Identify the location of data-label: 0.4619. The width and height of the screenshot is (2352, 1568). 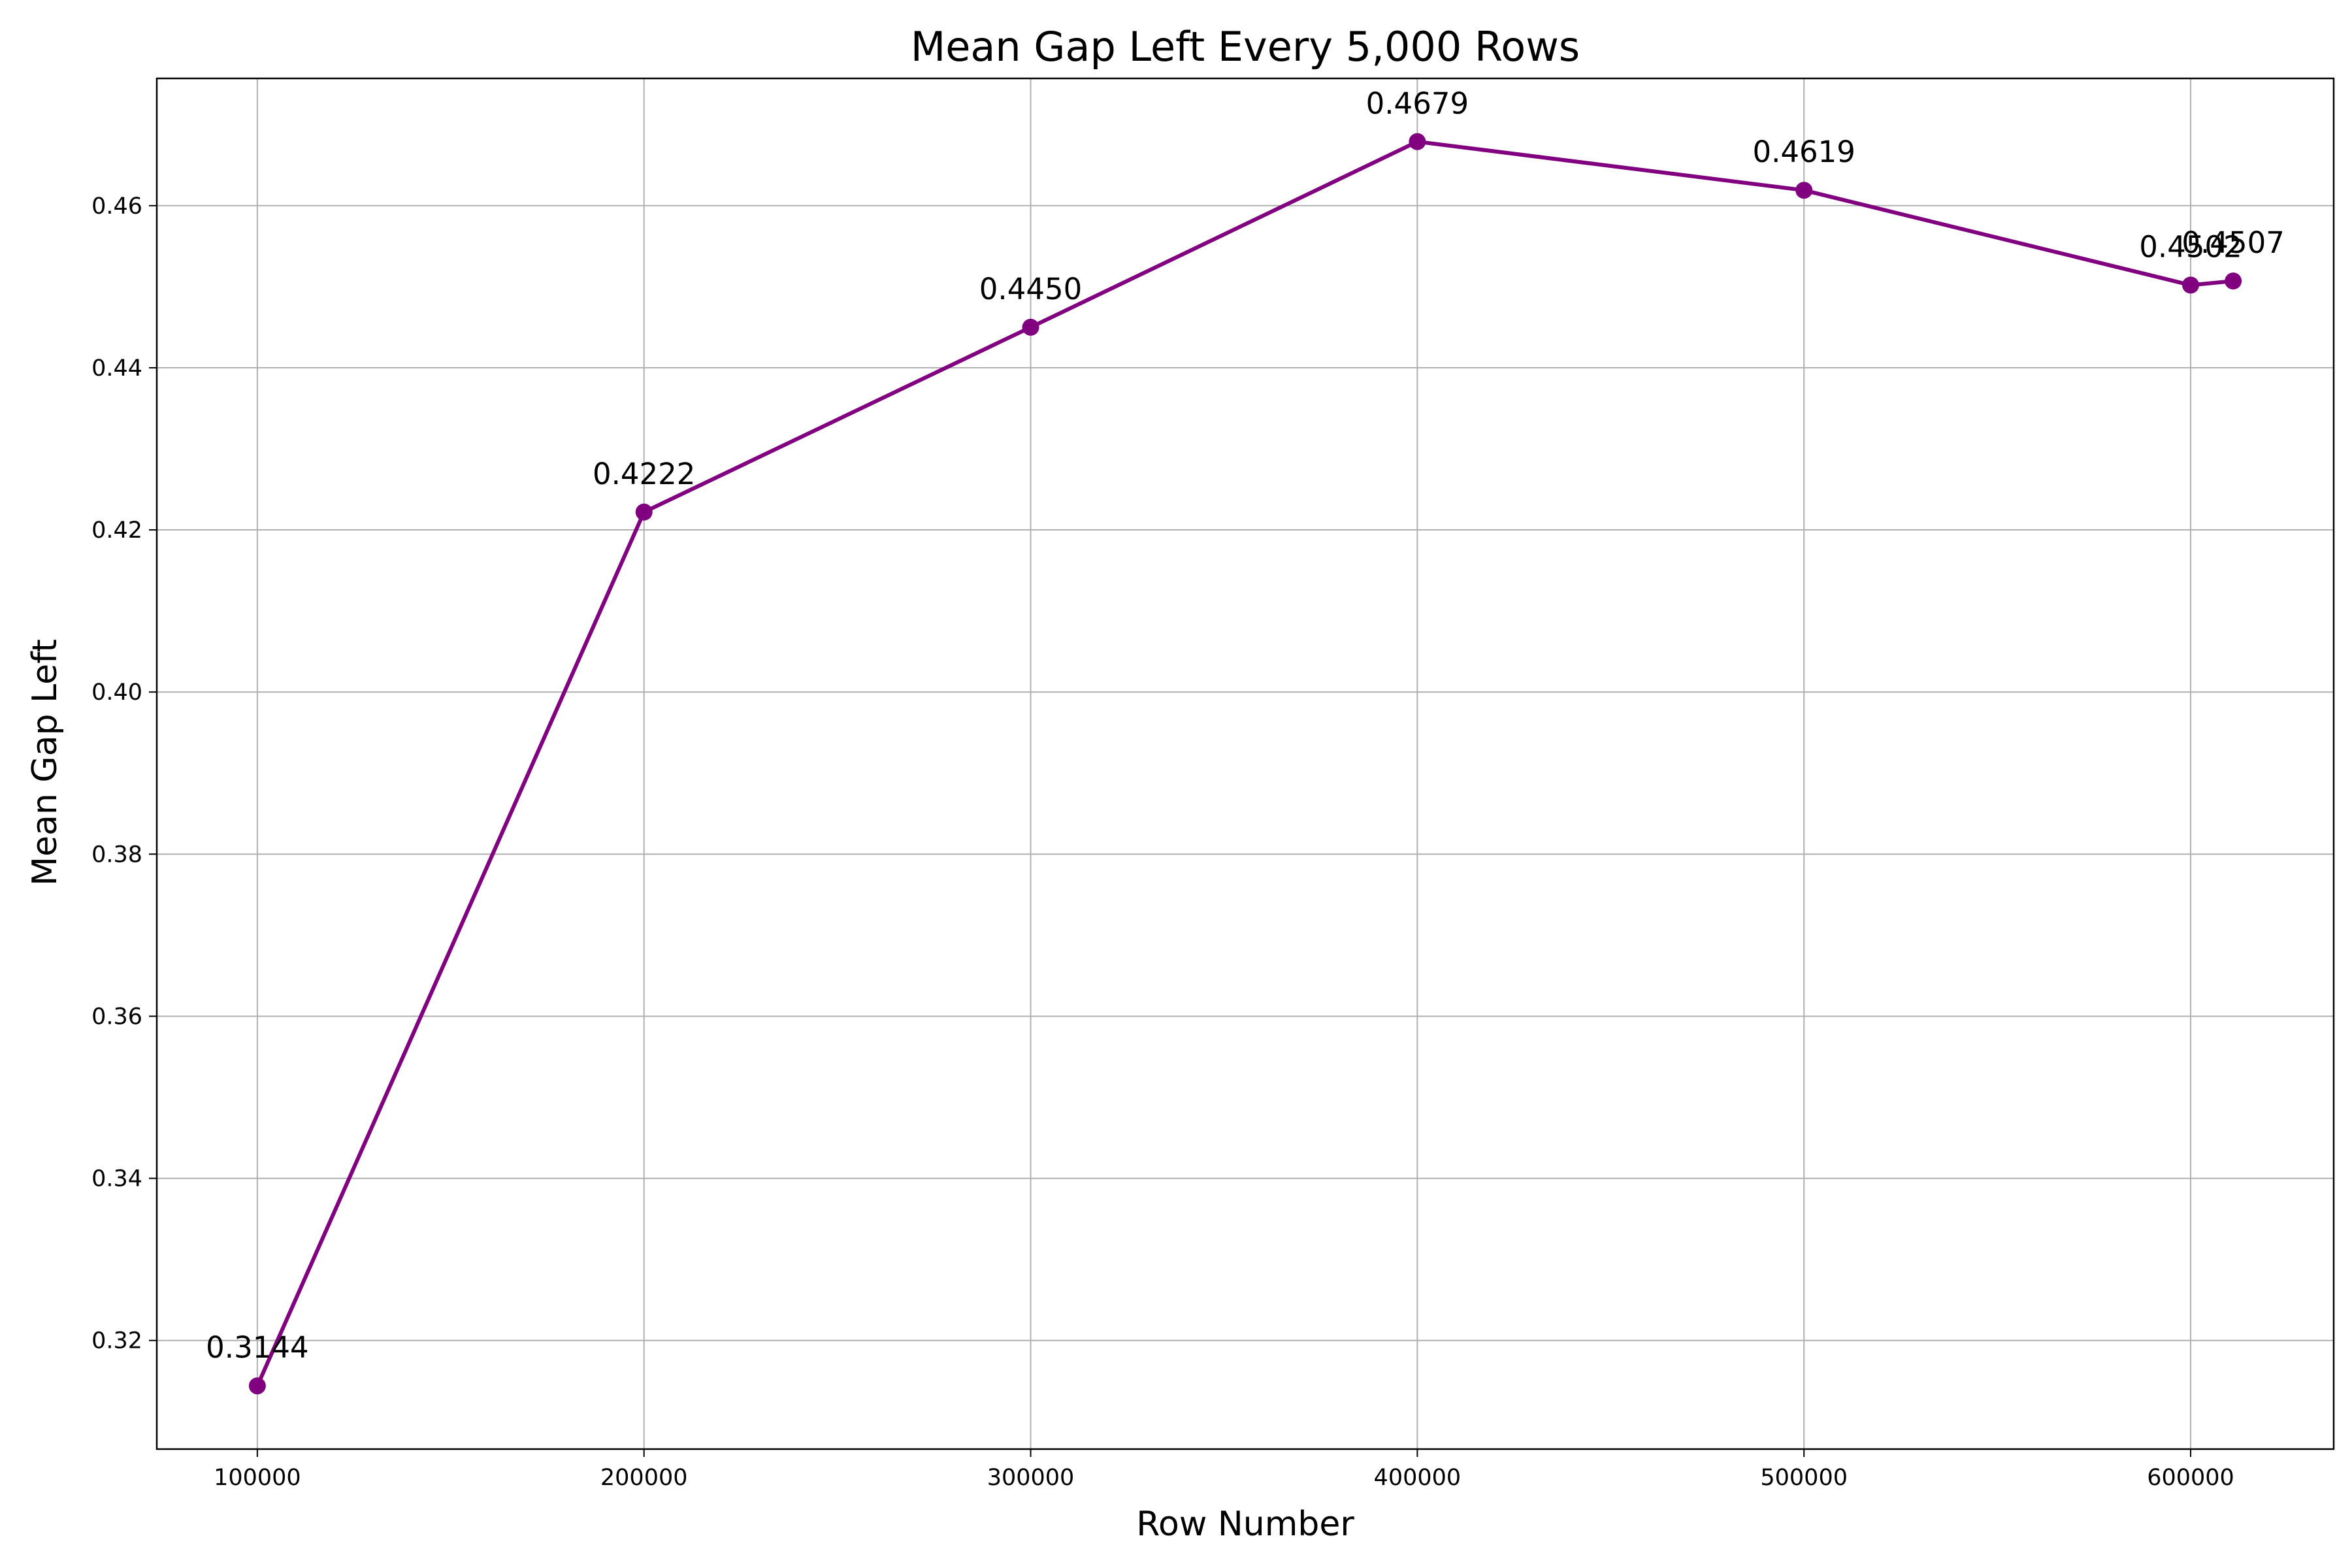
(1803, 152).